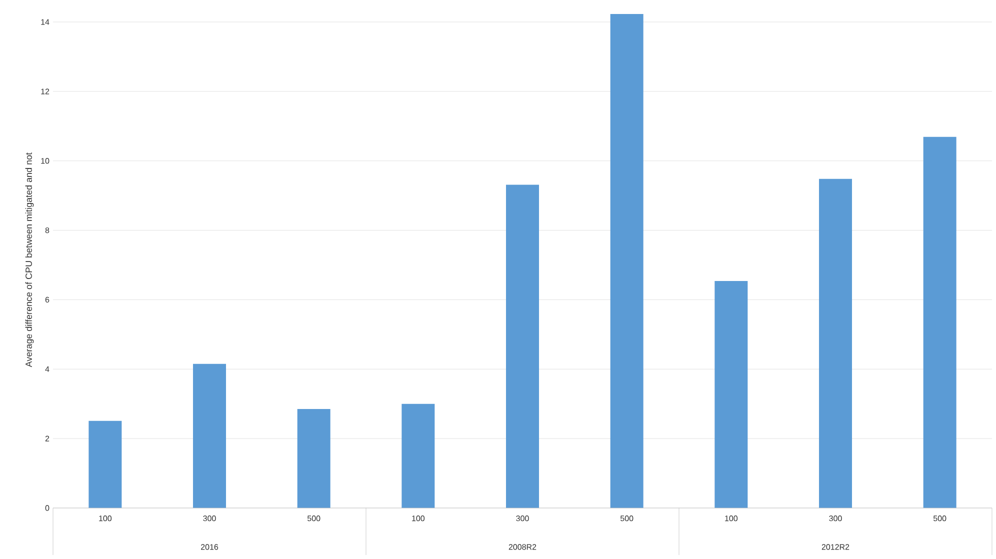  Describe the element at coordinates (47, 439) in the screenshot. I see `y-tick-label: 2` at that location.